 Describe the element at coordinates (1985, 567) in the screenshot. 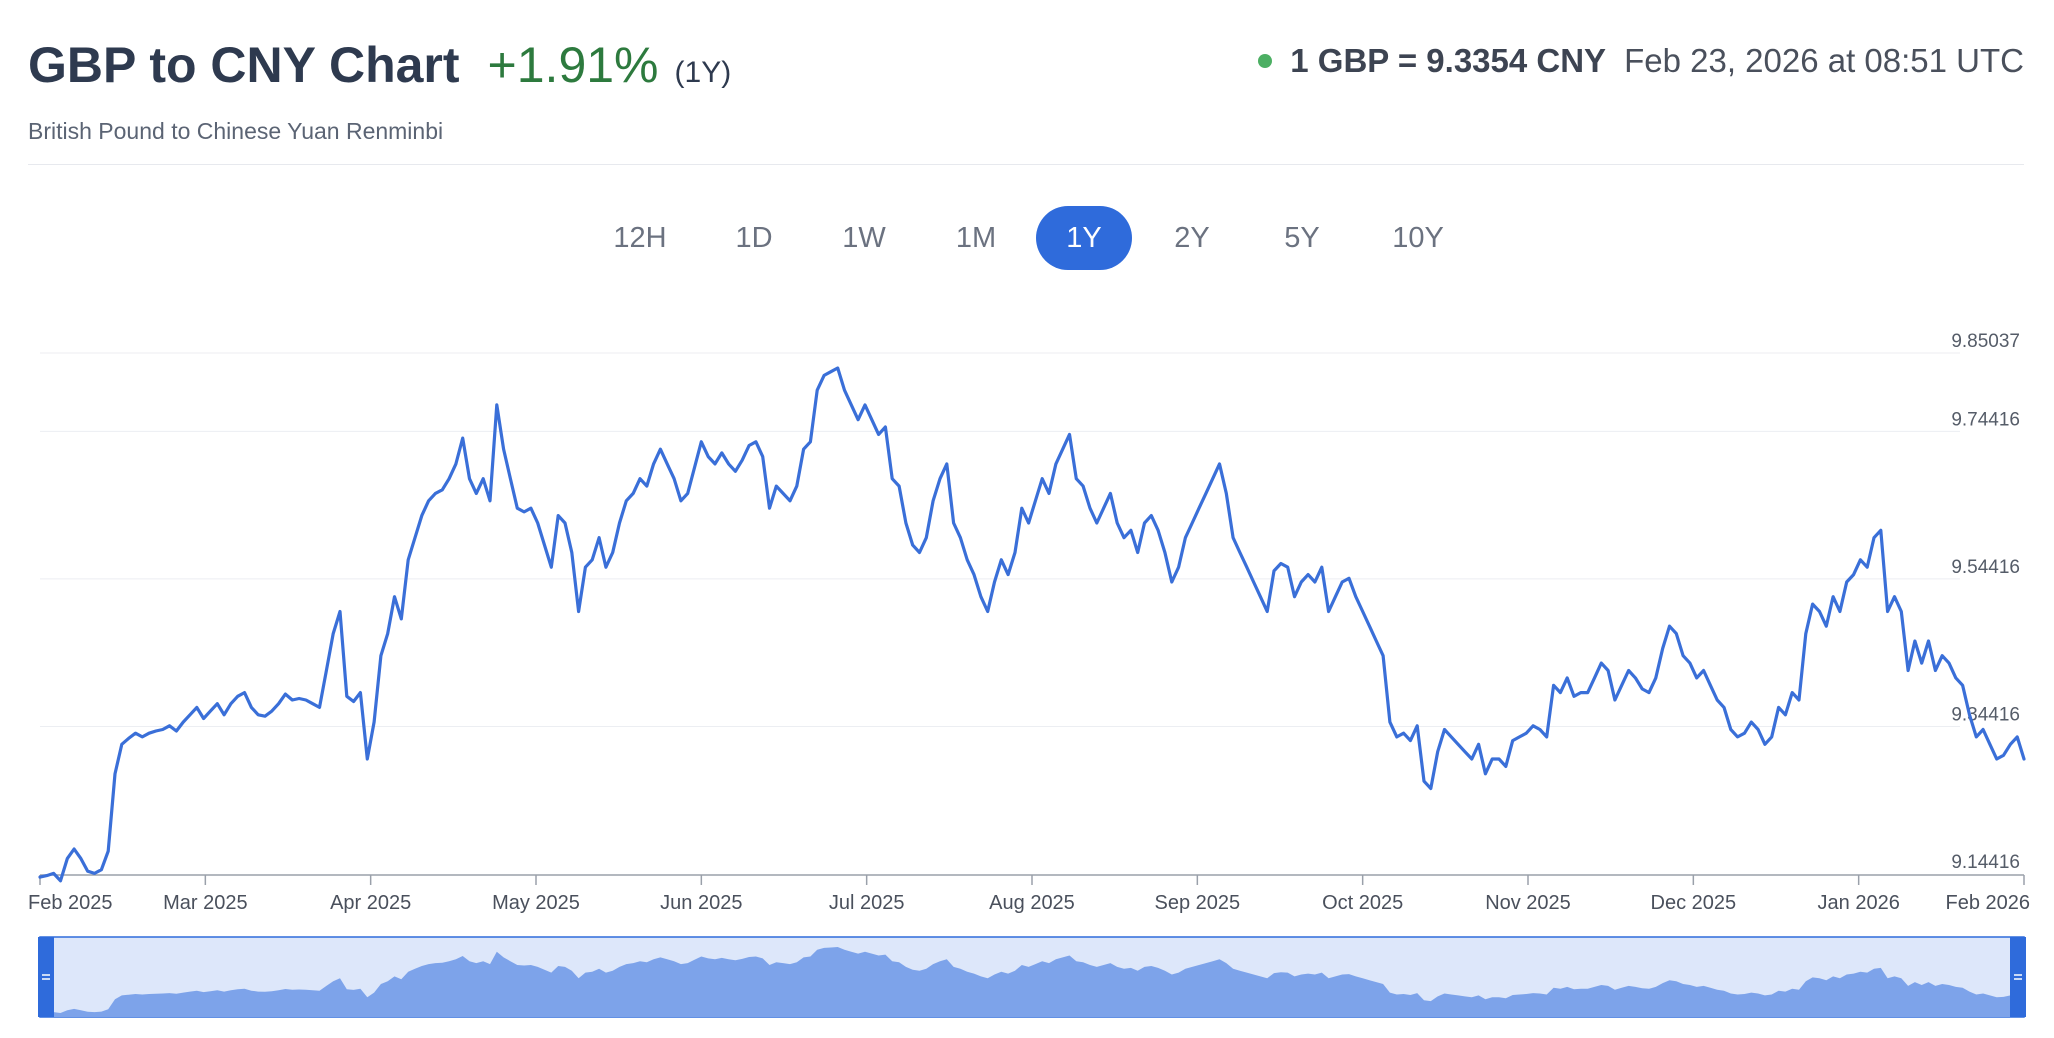

I see `y-tick-label: 9.54416` at that location.